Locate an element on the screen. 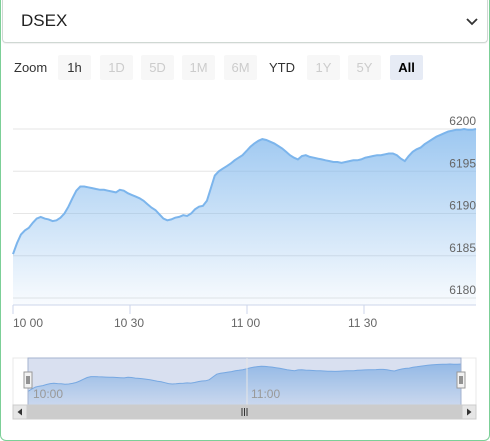 The image size is (490, 441). y-tick-label: 6200 is located at coordinates (462, 121).